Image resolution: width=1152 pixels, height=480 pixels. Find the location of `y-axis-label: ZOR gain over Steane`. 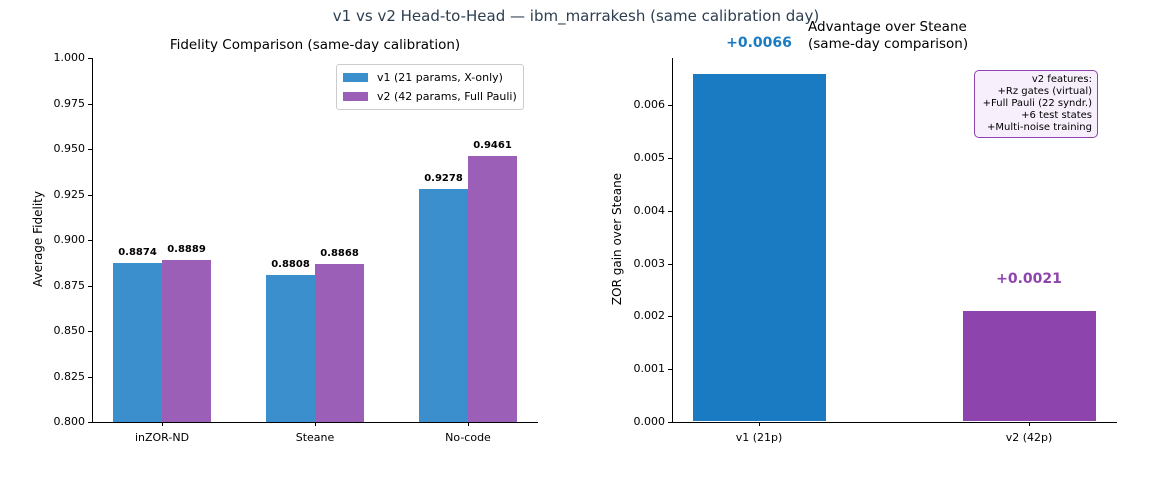

y-axis-label: ZOR gain over Steane is located at coordinates (617, 239).